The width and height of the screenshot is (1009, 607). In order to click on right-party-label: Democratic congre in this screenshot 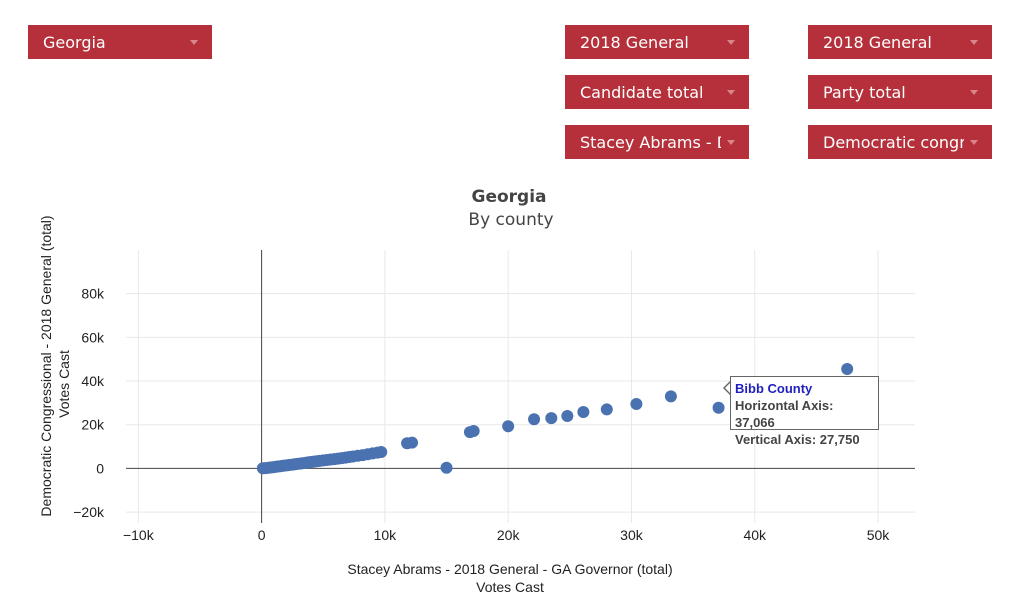, I will do `click(893, 142)`.